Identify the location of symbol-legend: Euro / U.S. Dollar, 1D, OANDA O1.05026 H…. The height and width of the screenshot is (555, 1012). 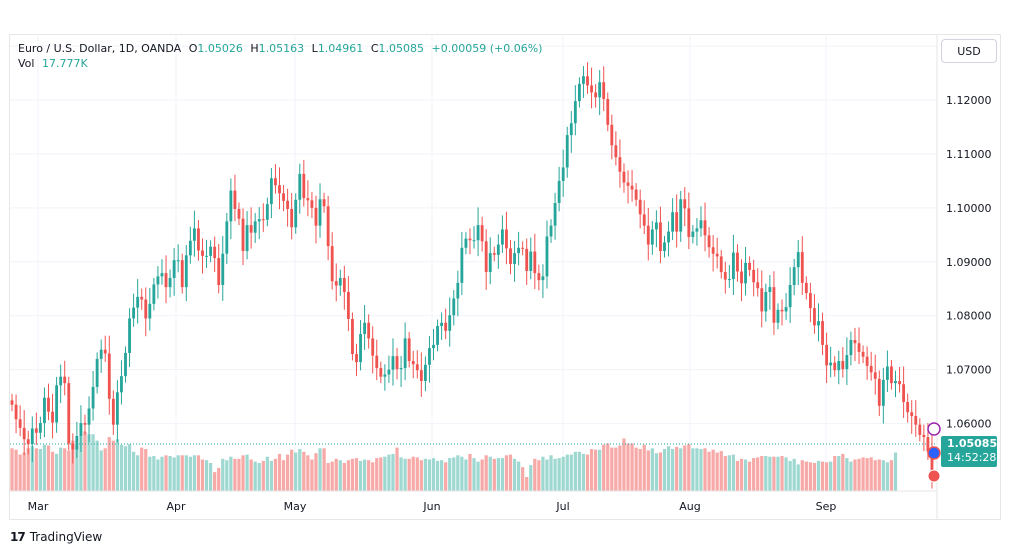
(280, 48).